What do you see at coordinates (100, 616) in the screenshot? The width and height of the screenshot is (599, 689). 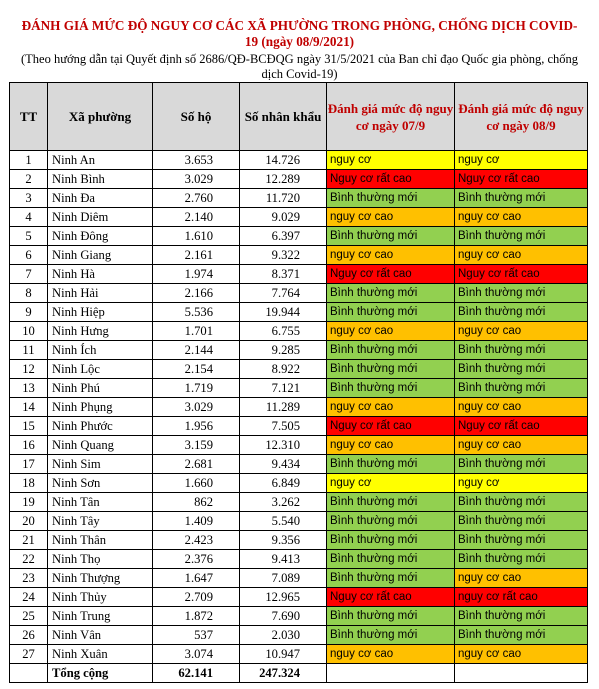 I see `cell-commune: Ninh Trung` at bounding box center [100, 616].